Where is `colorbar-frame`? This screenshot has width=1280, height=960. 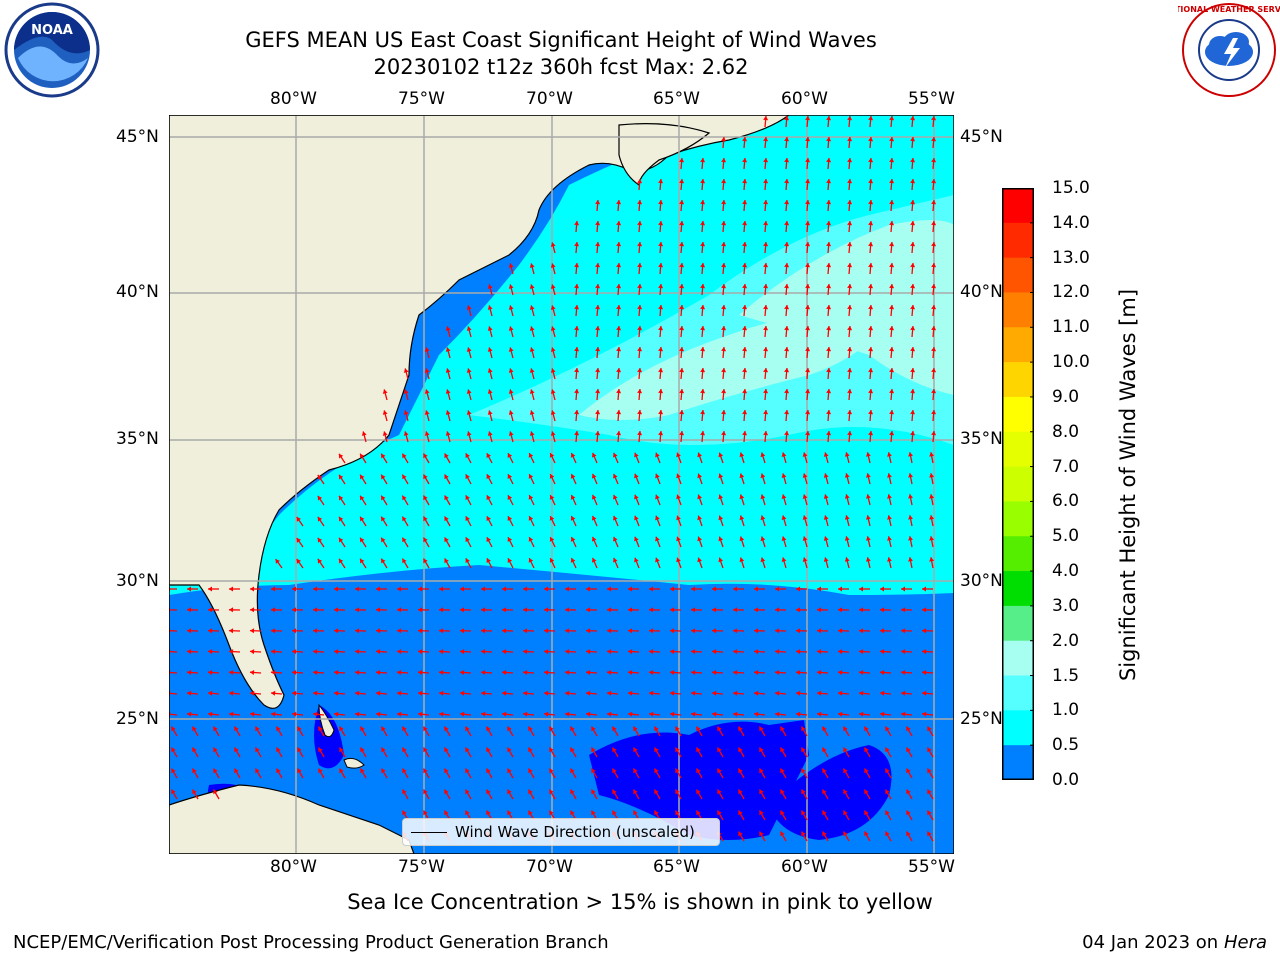 colorbar-frame is located at coordinates (1018, 484).